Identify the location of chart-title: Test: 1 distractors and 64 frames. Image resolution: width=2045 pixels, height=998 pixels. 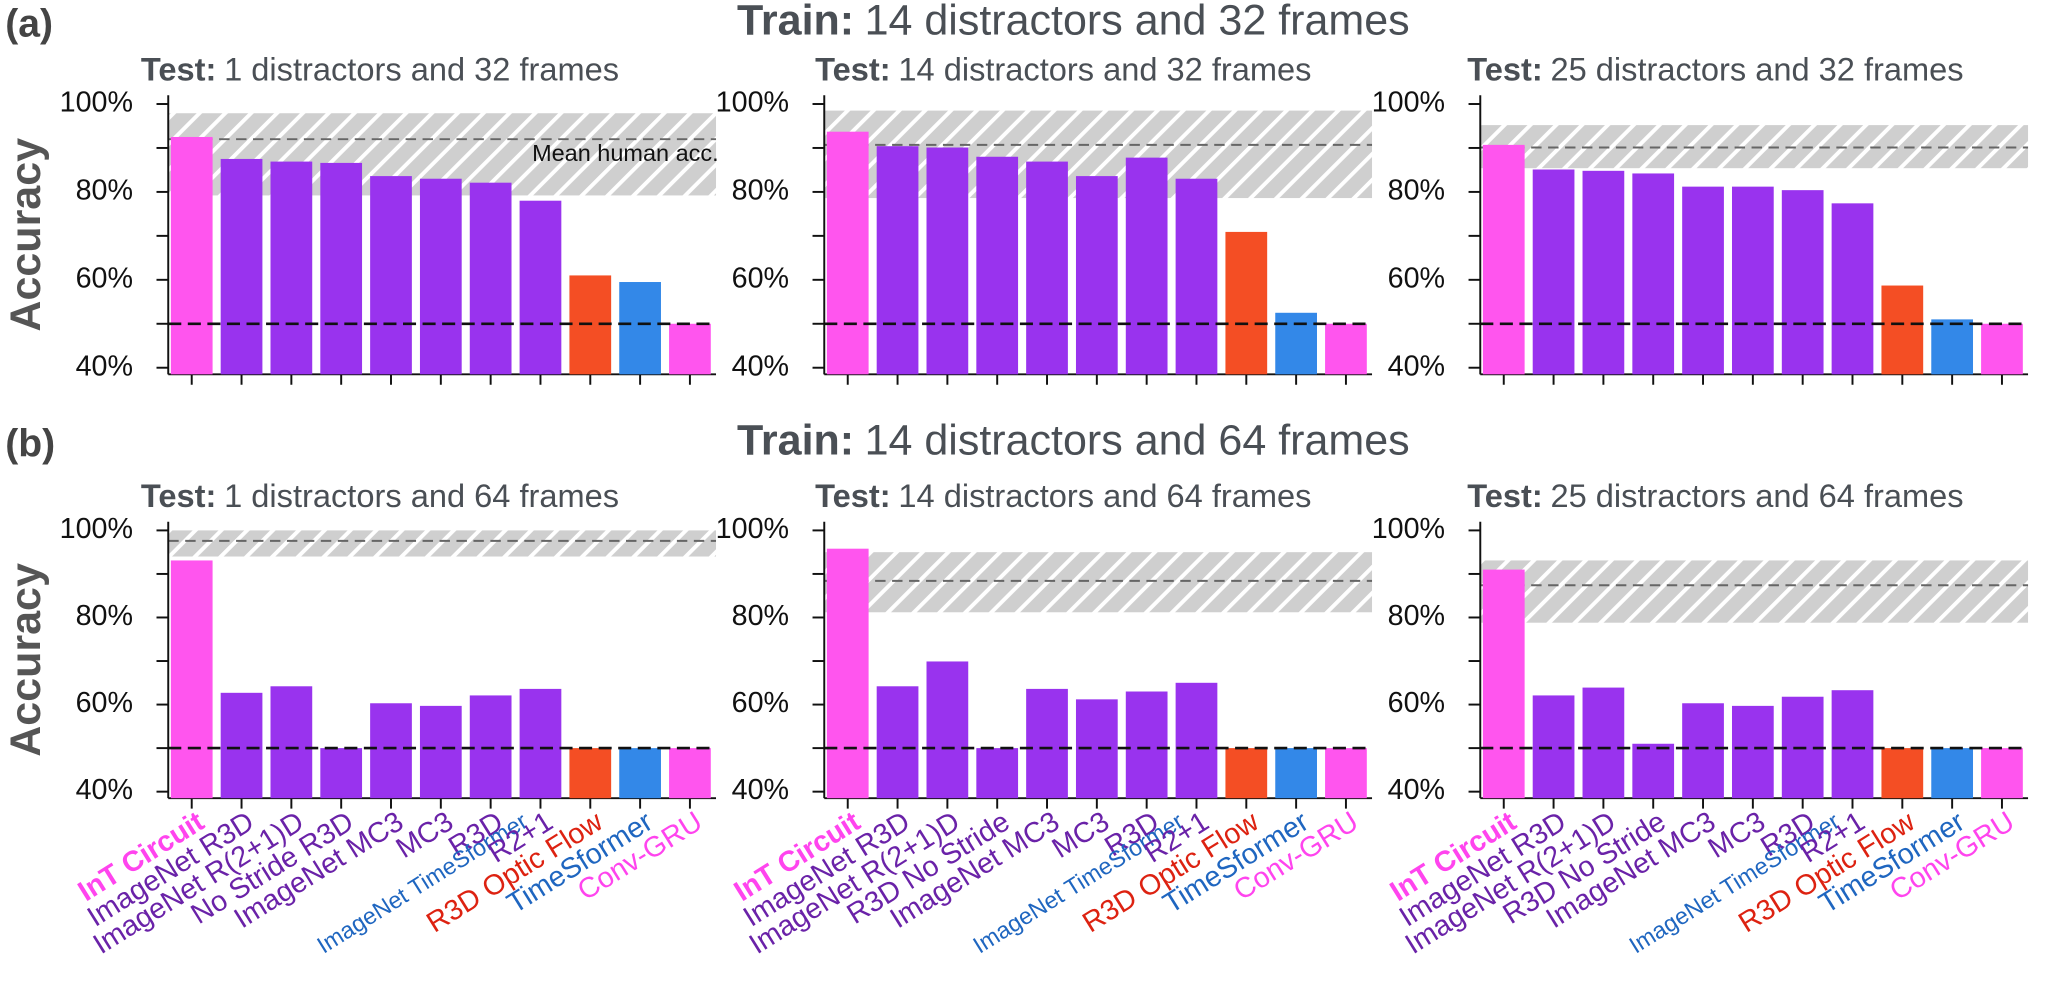
(380, 495).